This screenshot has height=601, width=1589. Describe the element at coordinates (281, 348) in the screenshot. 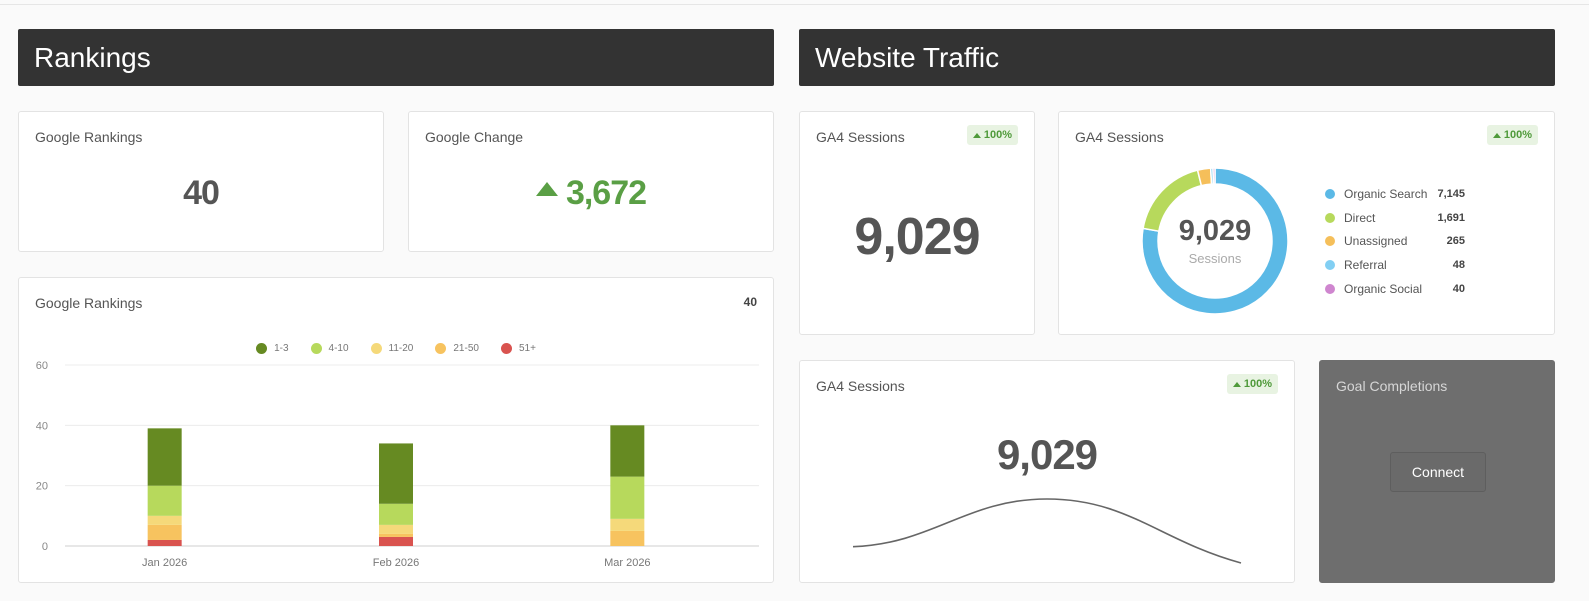

I see `legend-label: 1-3` at that location.